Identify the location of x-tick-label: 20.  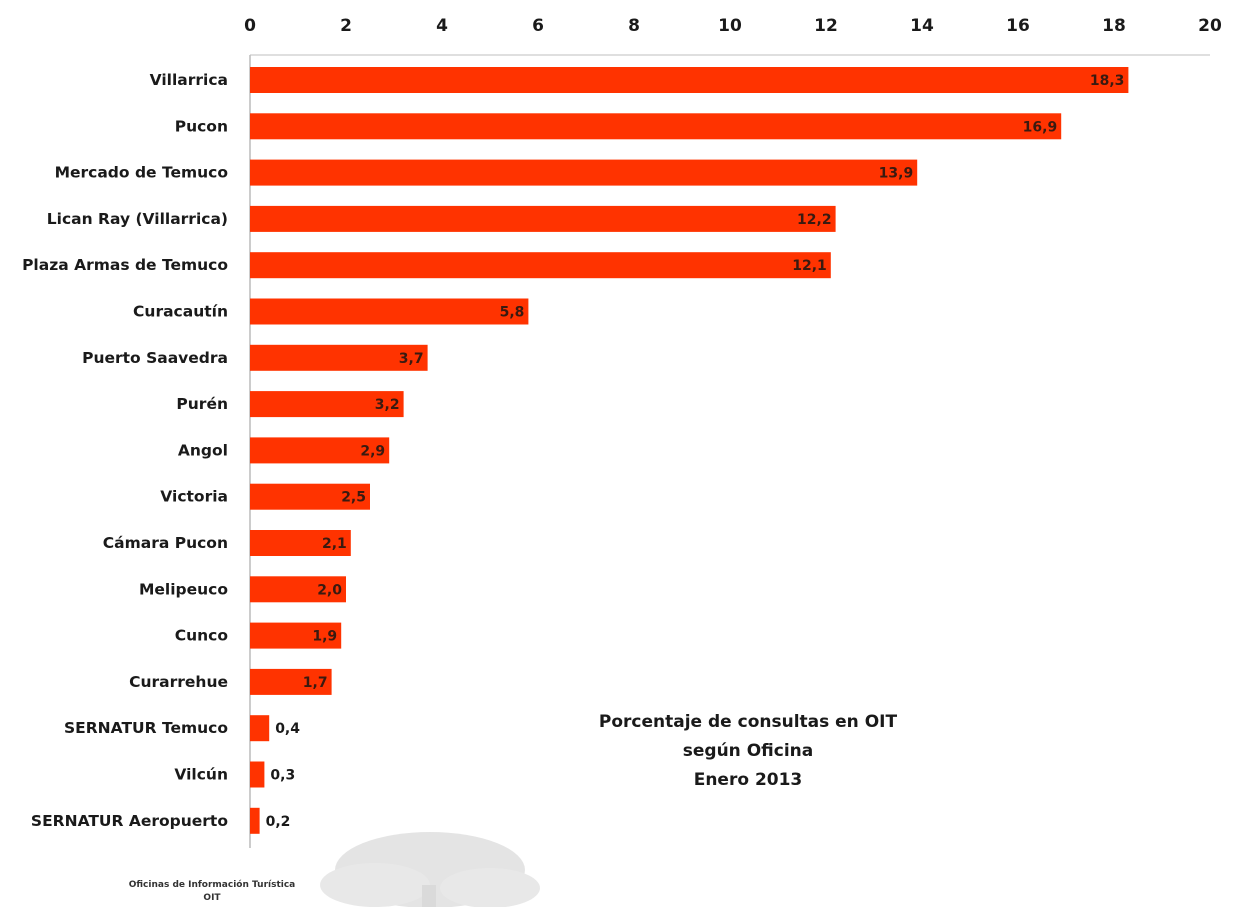
(1210, 26).